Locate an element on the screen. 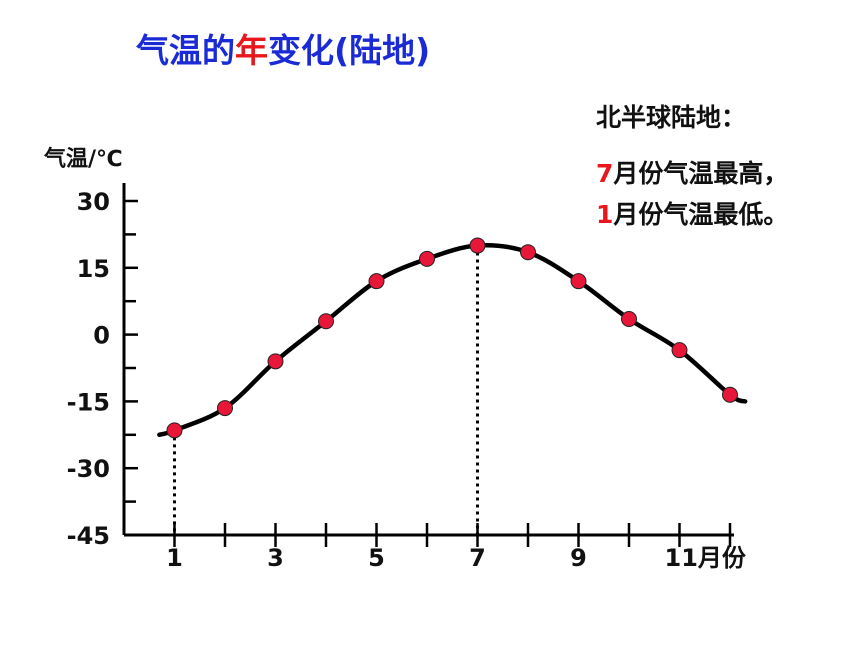  y-tick-label: 30 is located at coordinates (93, 202).